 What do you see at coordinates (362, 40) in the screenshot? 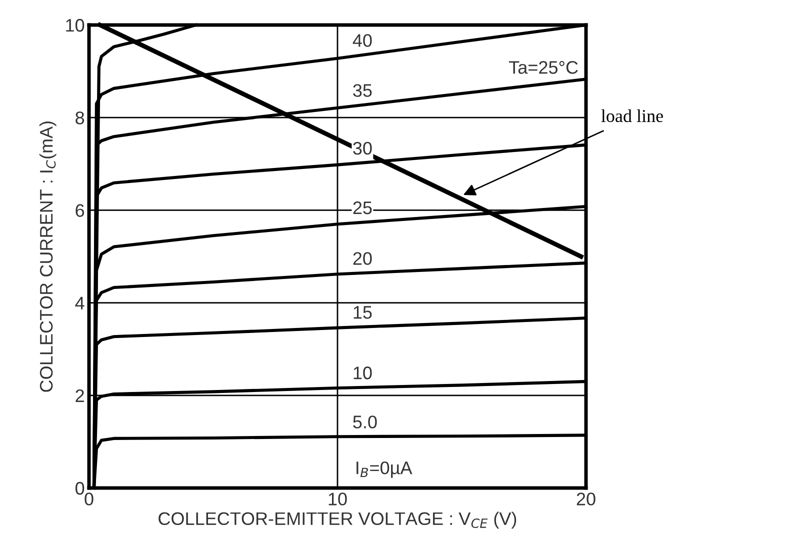
I see `series-label: 40` at bounding box center [362, 40].